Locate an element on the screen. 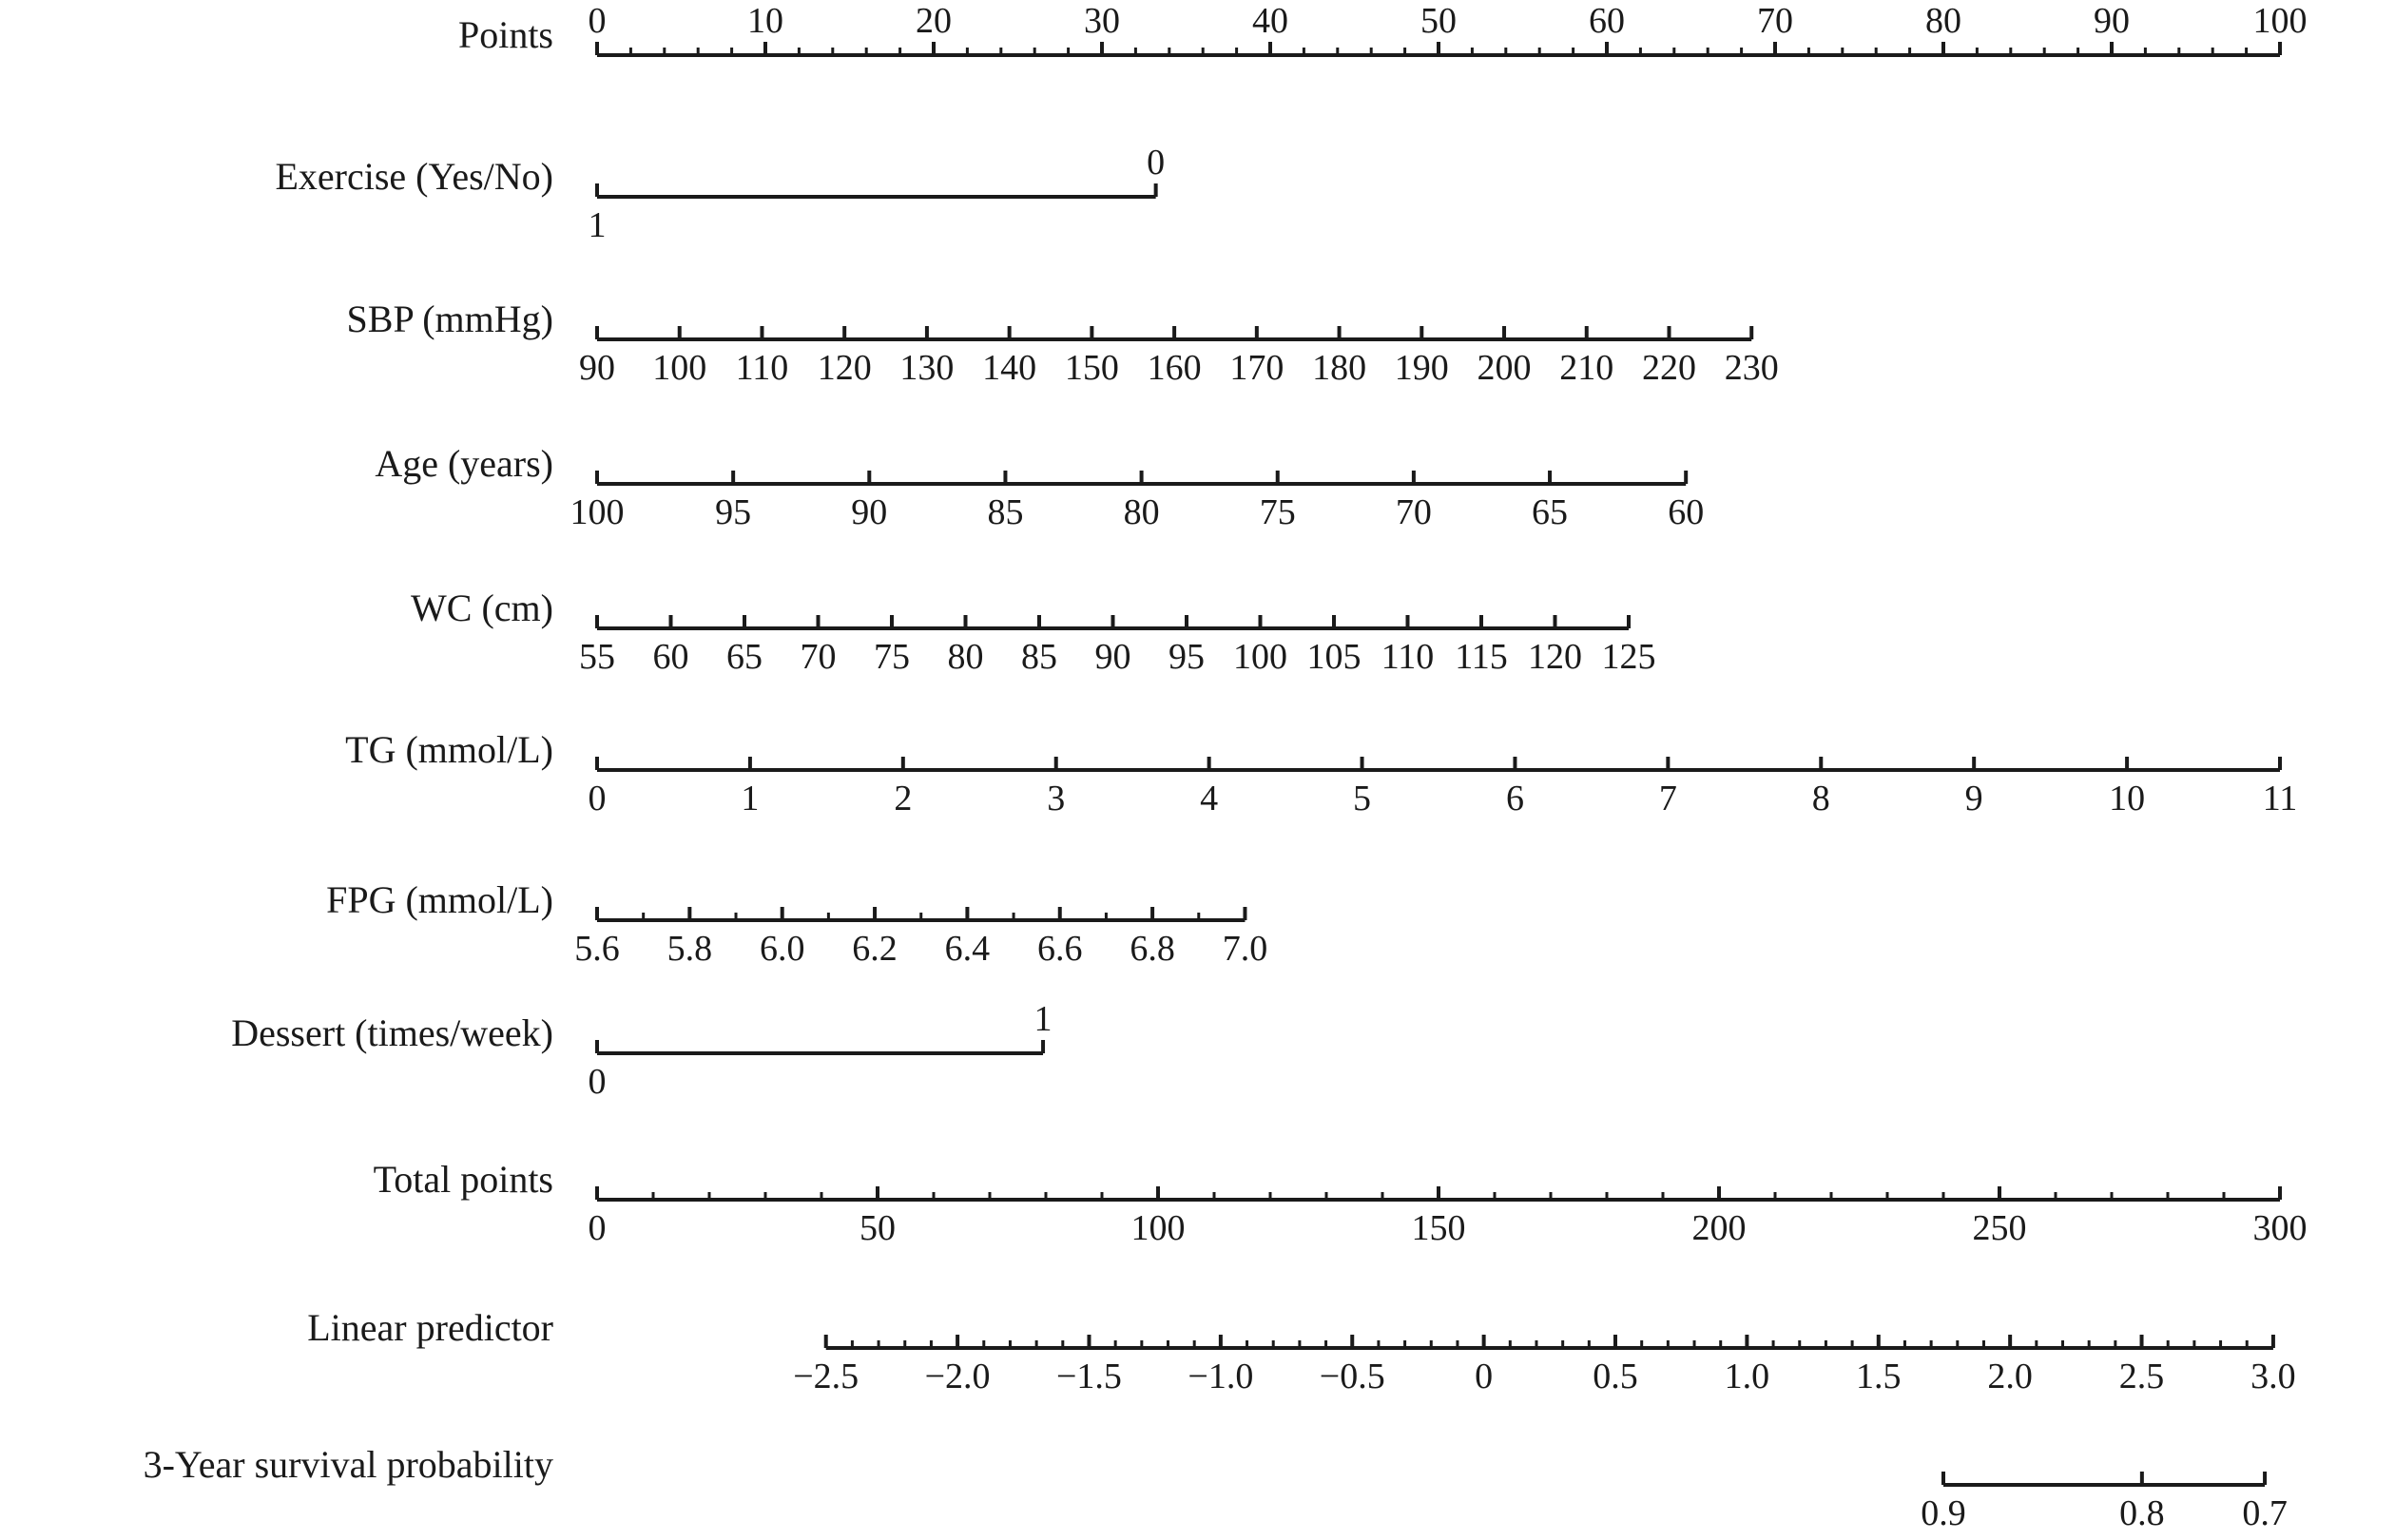  tick-label-tg: 5 is located at coordinates (1362, 799).